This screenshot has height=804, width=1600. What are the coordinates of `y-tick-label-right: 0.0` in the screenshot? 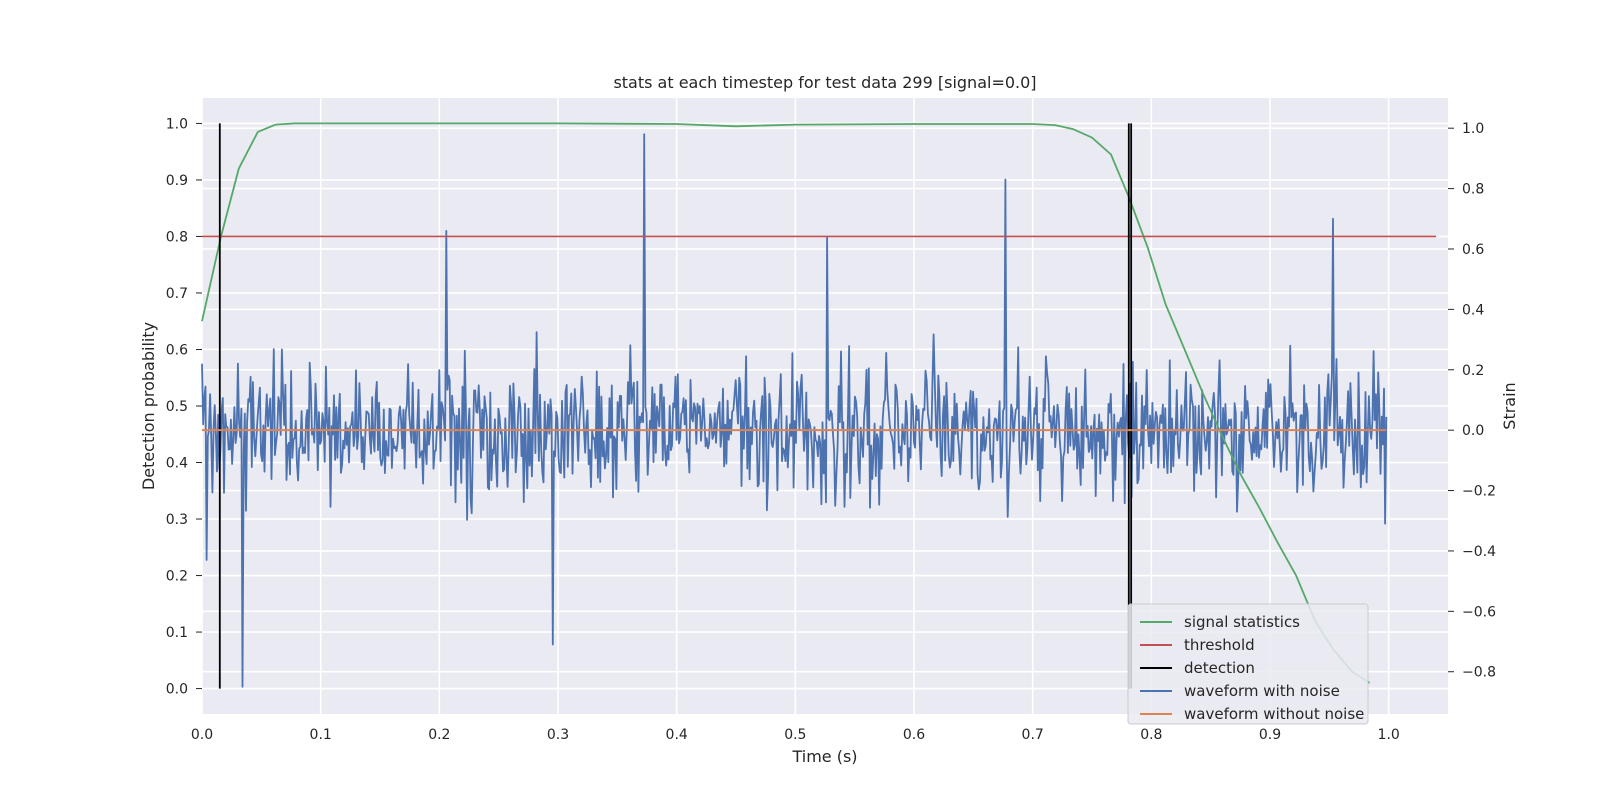 It's located at (1473, 431).